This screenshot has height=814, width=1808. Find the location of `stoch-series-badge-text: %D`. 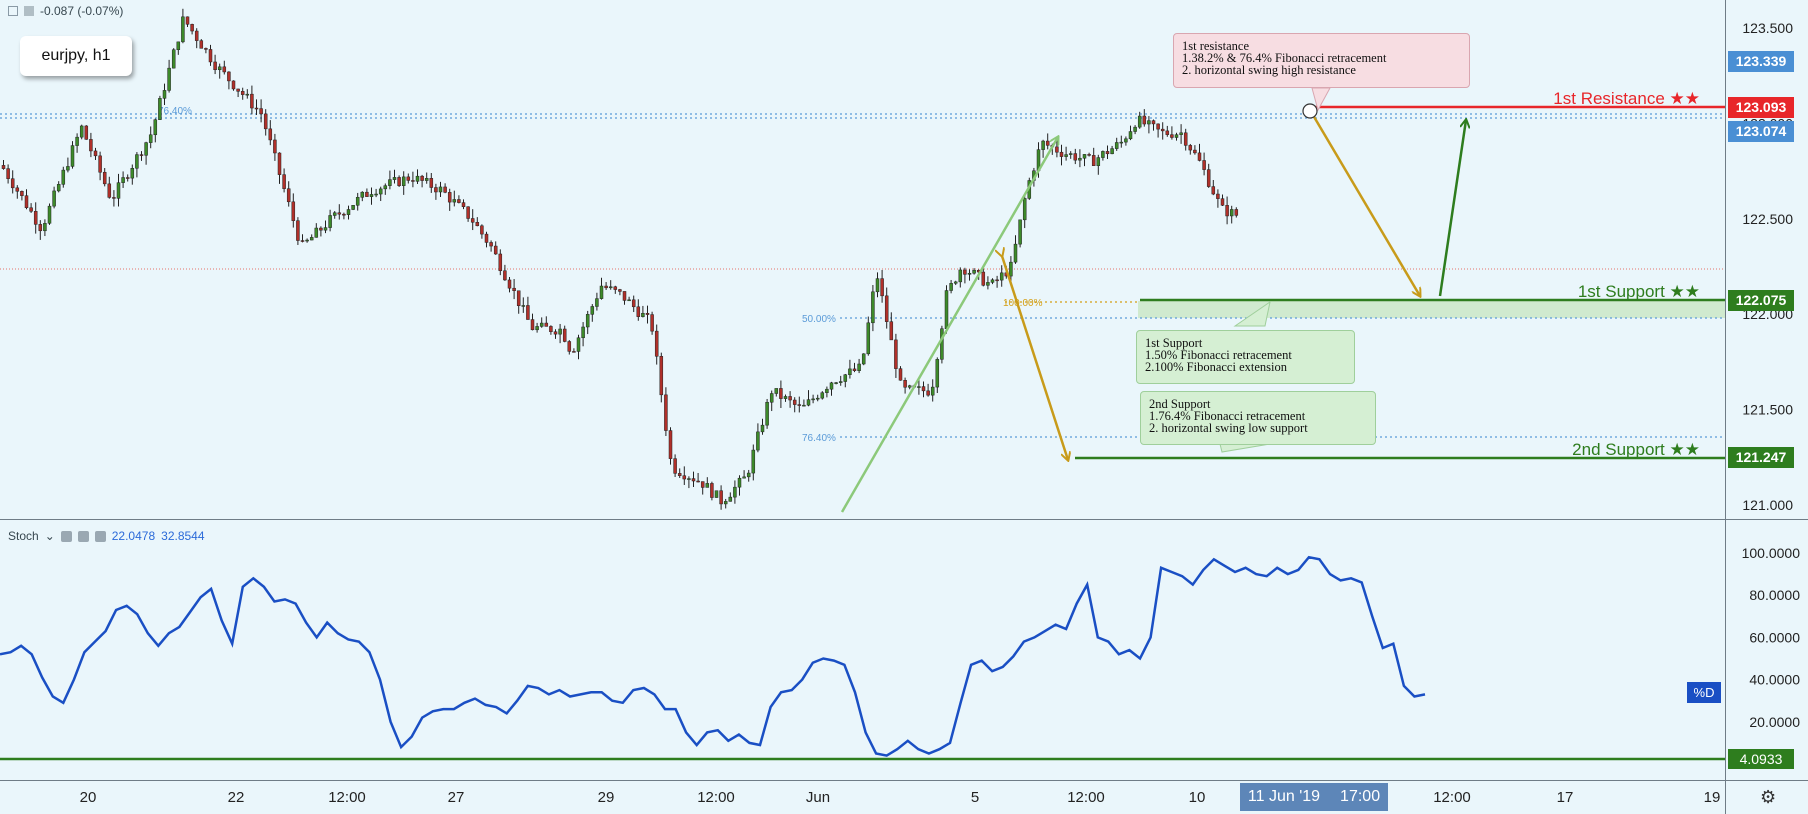

stoch-series-badge-text: %D is located at coordinates (1704, 692).